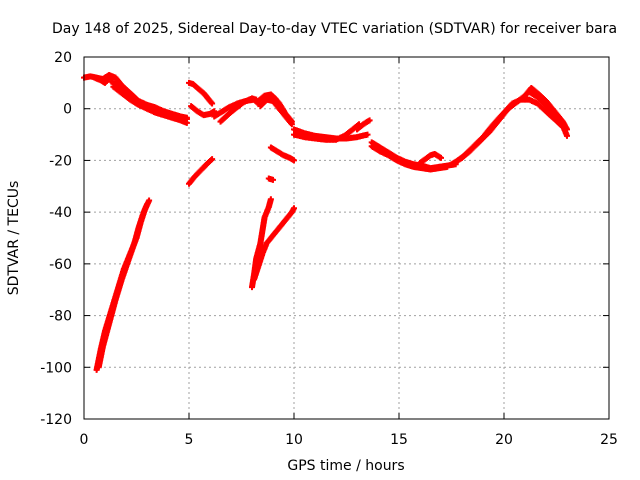 Image resolution: width=640 pixels, height=480 pixels. Describe the element at coordinates (60, 161) in the screenshot. I see `y-tick-label: -20` at that location.